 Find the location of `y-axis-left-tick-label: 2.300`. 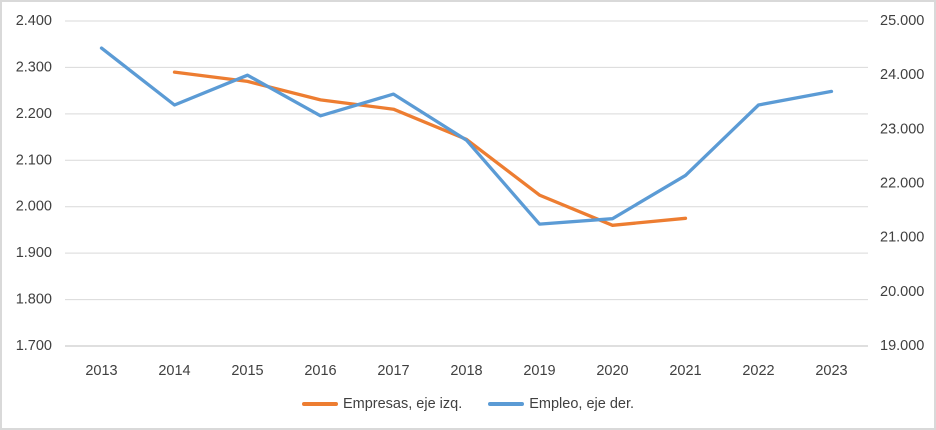

y-axis-left-tick-label: 2.300 is located at coordinates (34, 67).